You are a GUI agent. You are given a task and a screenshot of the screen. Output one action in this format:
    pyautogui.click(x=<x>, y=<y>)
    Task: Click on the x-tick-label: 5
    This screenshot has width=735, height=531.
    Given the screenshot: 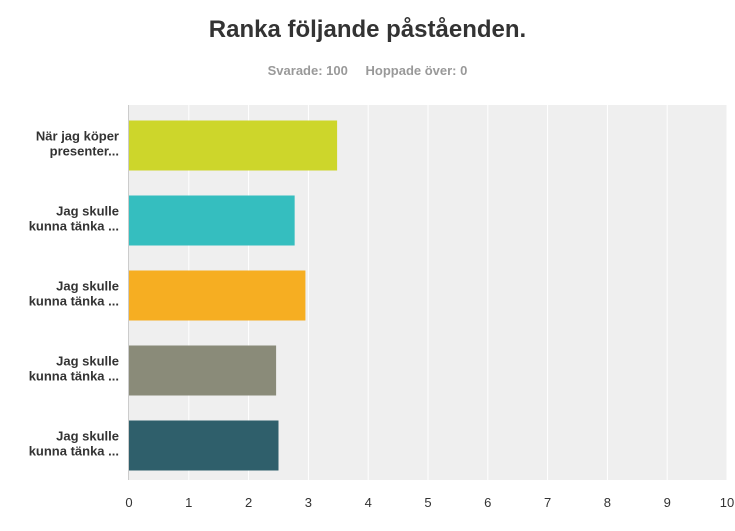 What is the action you would take?
    pyautogui.click(x=427, y=502)
    